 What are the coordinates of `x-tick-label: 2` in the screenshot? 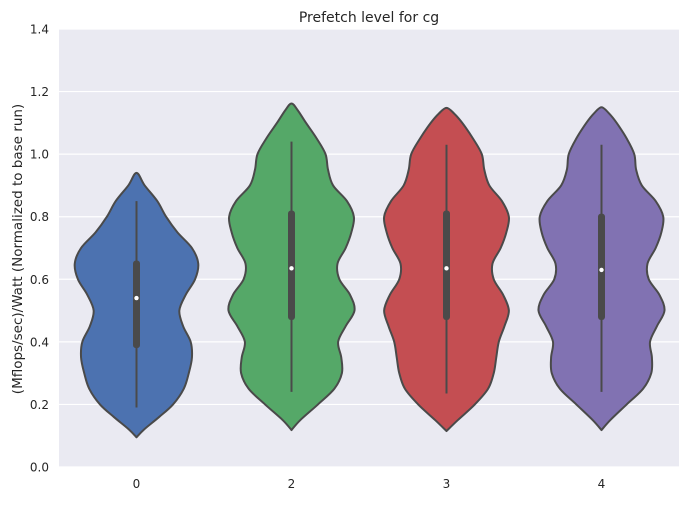 It's located at (292, 484).